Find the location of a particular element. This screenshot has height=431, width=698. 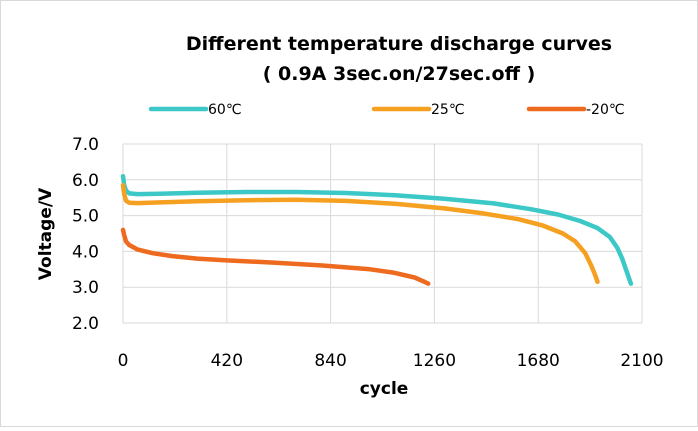

x-tick-label: 2100 is located at coordinates (641, 361).